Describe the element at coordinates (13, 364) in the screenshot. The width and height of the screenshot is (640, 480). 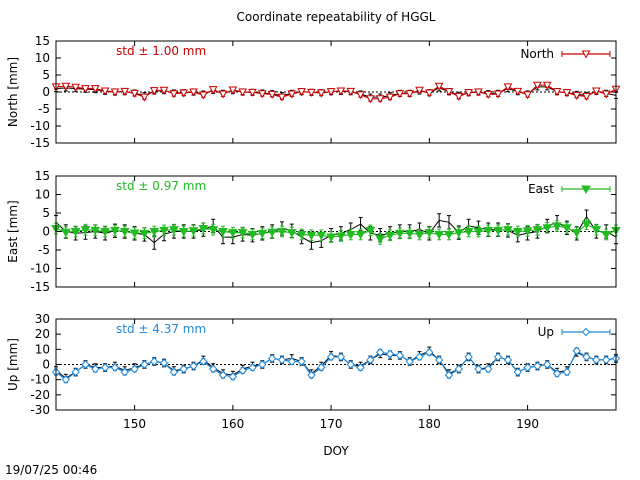
I see `up-y-axis-label: Up [mm]` at that location.